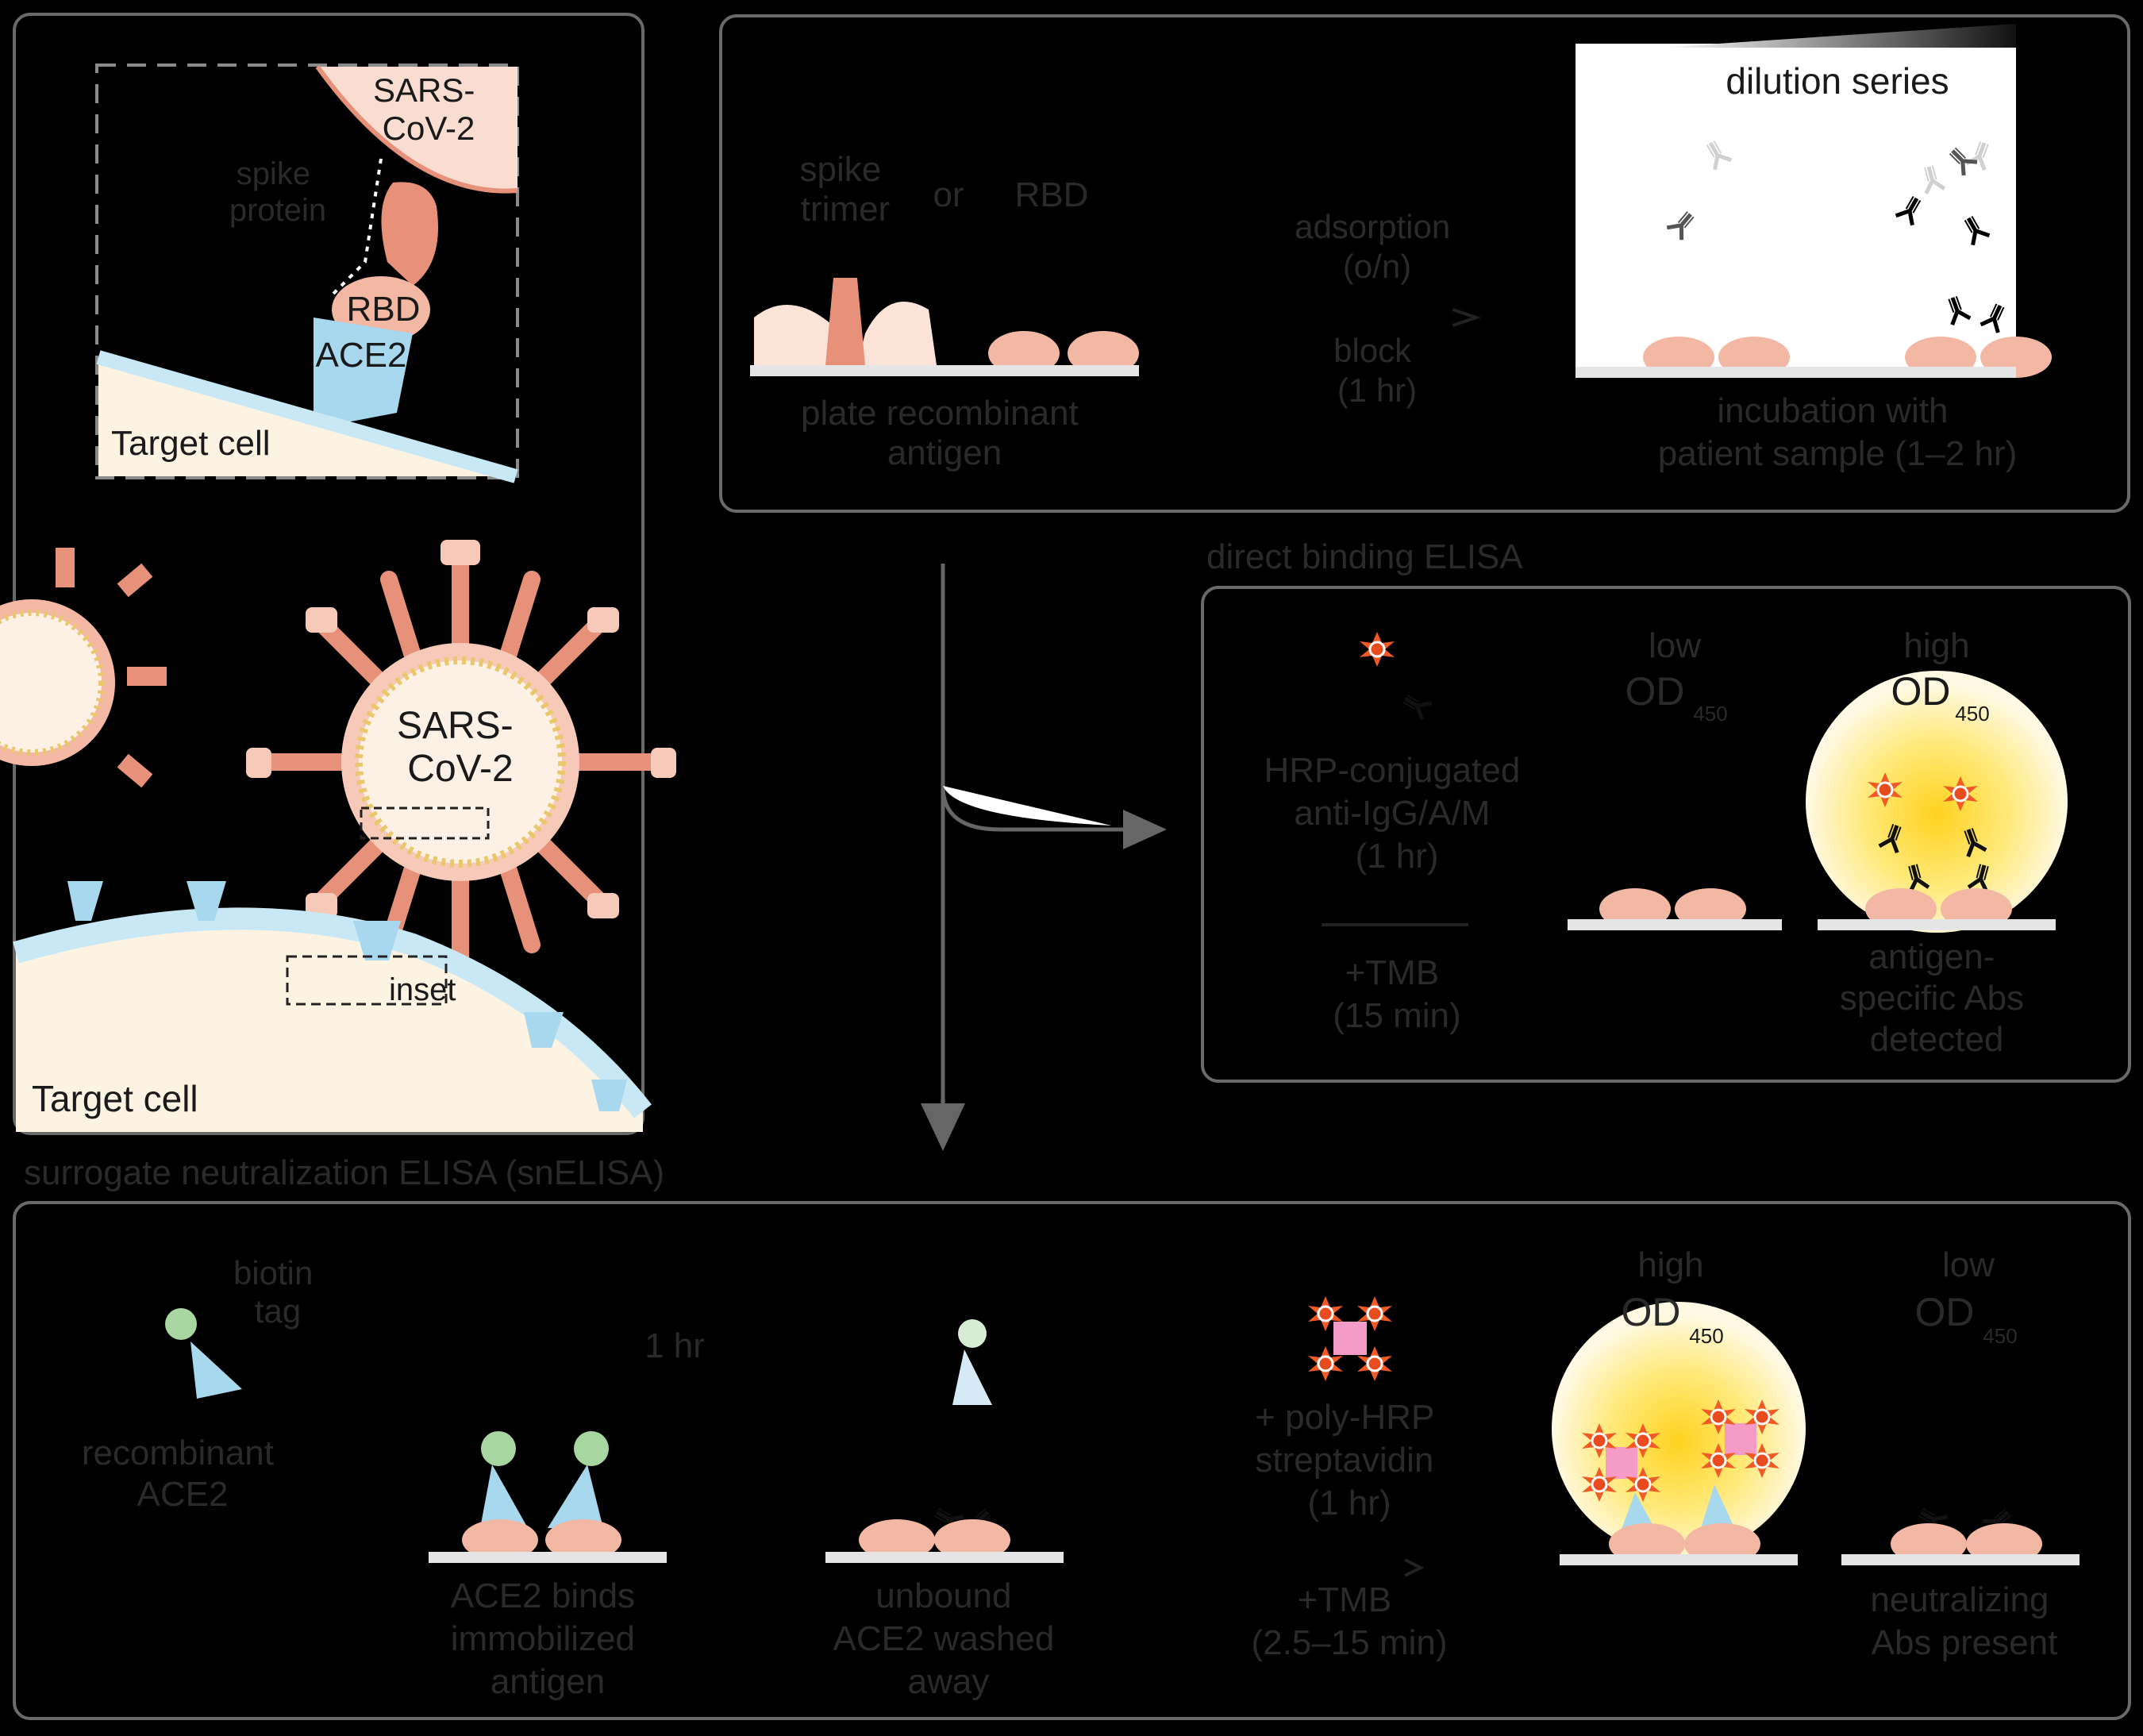  Describe the element at coordinates (1377, 390) in the screenshot. I see `block-line2: (1 hr)` at that location.